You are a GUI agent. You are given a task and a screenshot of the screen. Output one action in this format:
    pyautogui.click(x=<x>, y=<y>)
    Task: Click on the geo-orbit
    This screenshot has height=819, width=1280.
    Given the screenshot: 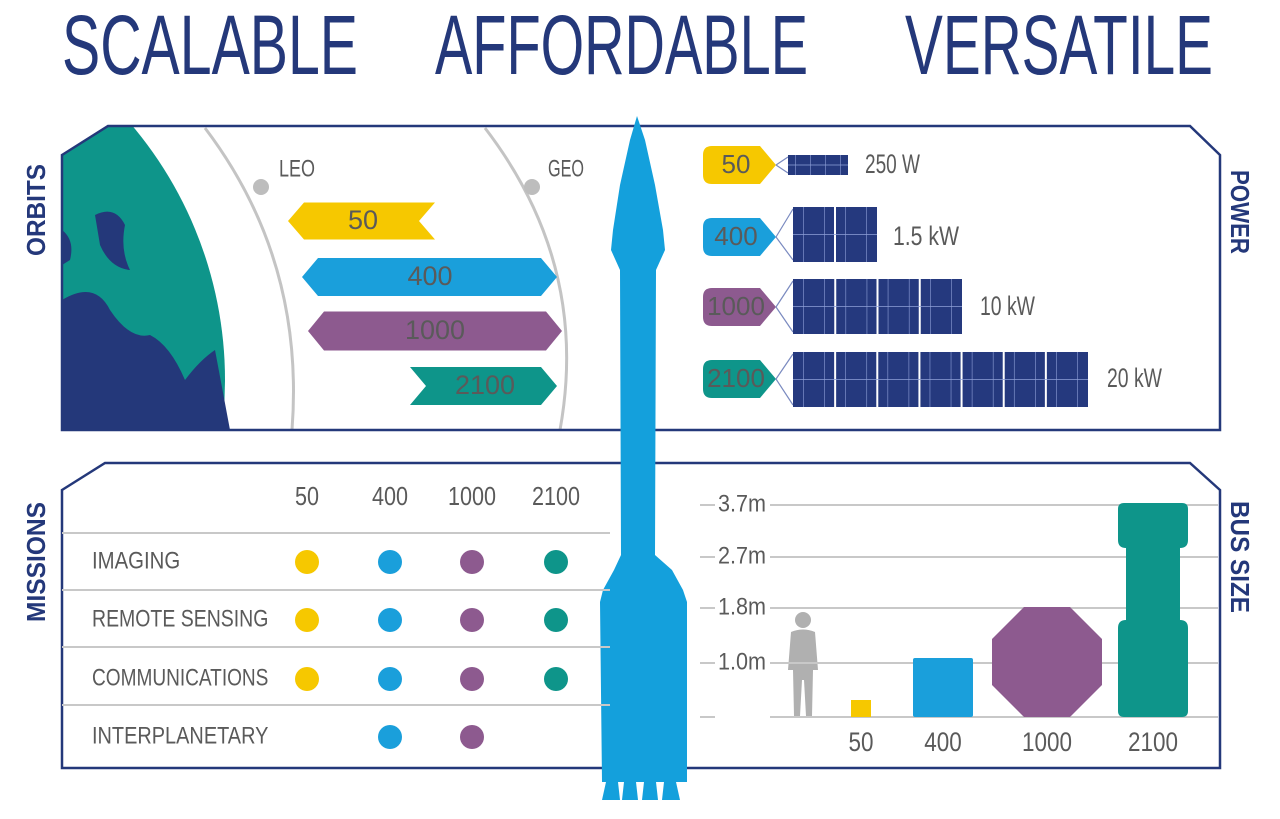 What is the action you would take?
    pyautogui.click(x=526, y=279)
    